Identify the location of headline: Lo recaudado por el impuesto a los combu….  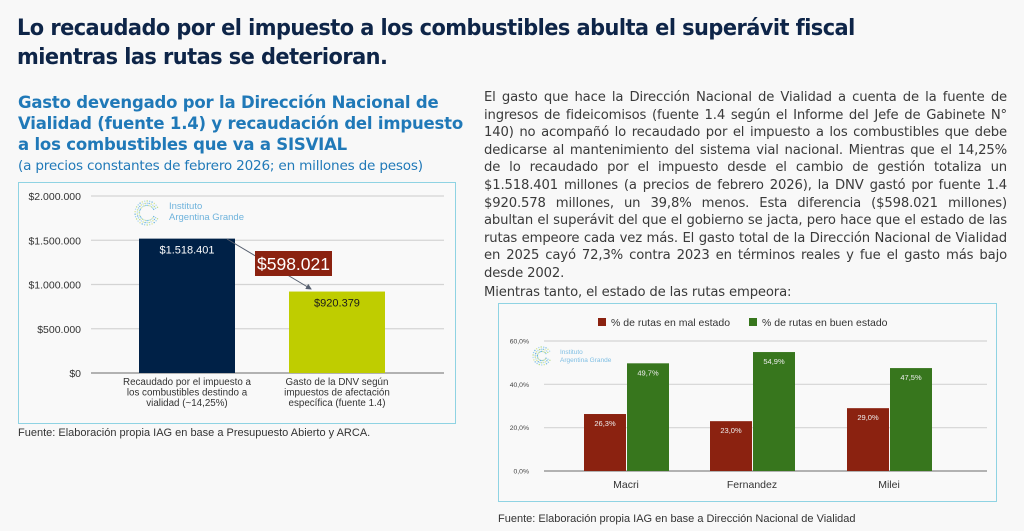
(436, 42).